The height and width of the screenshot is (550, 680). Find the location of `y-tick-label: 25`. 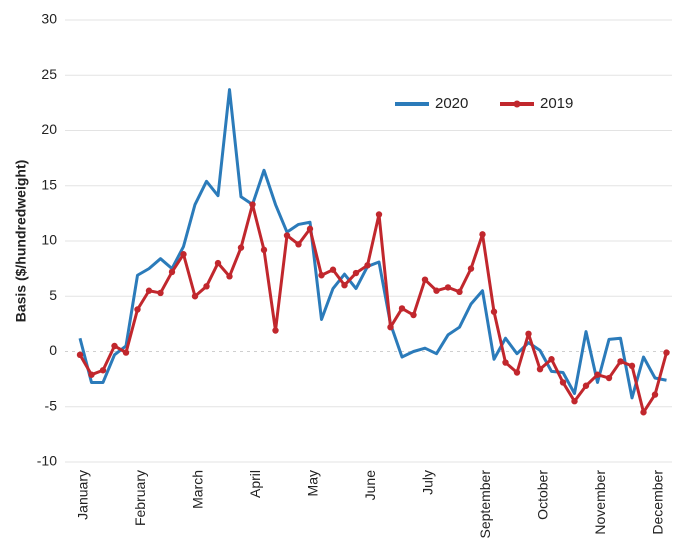

y-tick-label: 25 is located at coordinates (49, 74).